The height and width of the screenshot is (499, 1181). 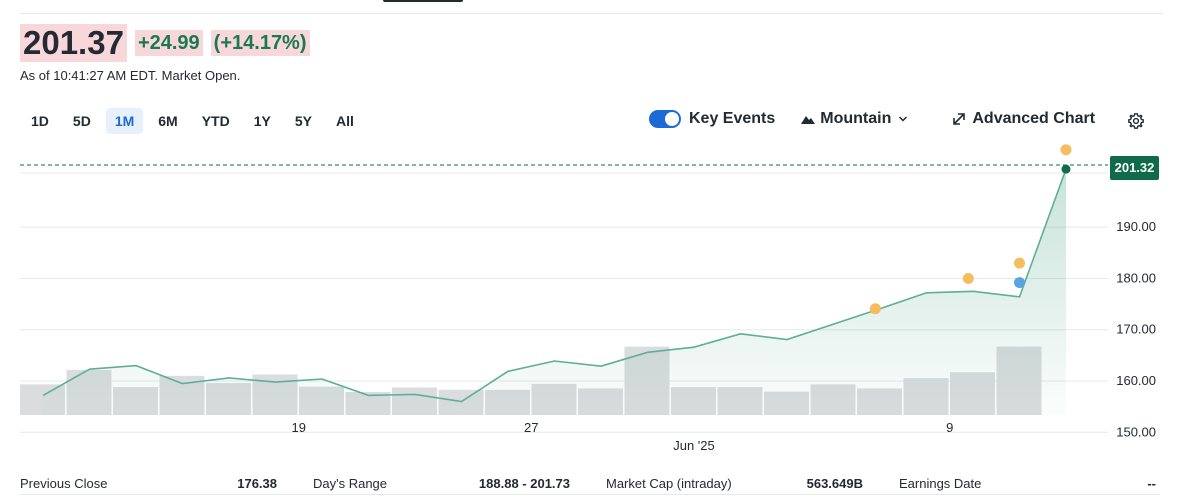 What do you see at coordinates (591, 13) in the screenshot?
I see `top-divider` at bounding box center [591, 13].